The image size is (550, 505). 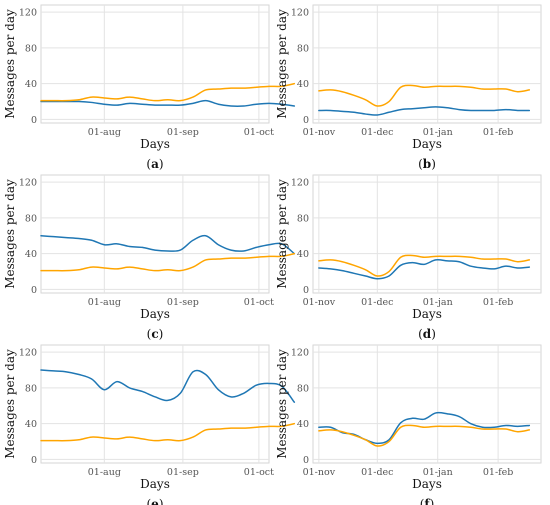 I want to click on panel-label: (a), so click(x=154, y=164).